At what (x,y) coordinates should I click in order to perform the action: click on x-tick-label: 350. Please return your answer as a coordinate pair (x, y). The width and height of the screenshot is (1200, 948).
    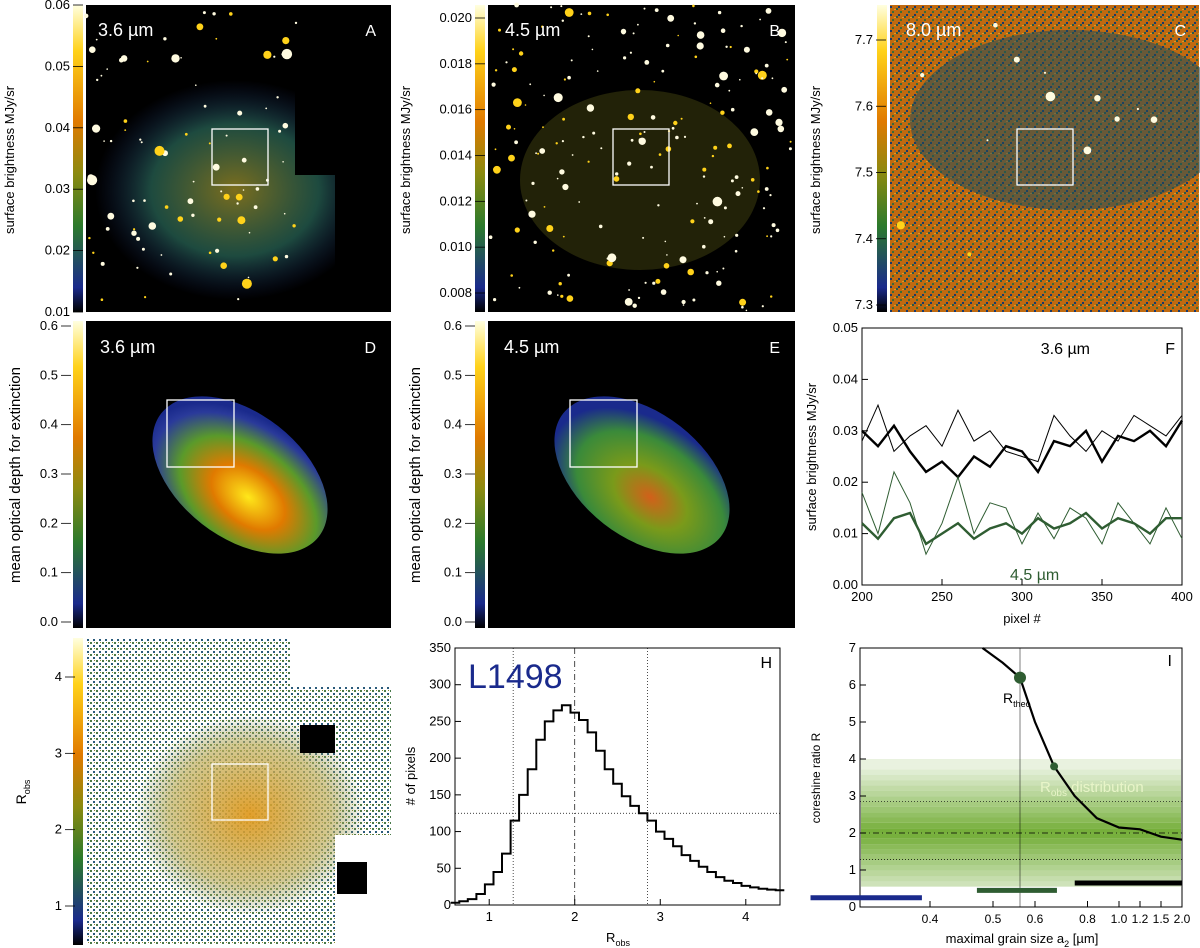
    Looking at the image, I should click on (1102, 596).